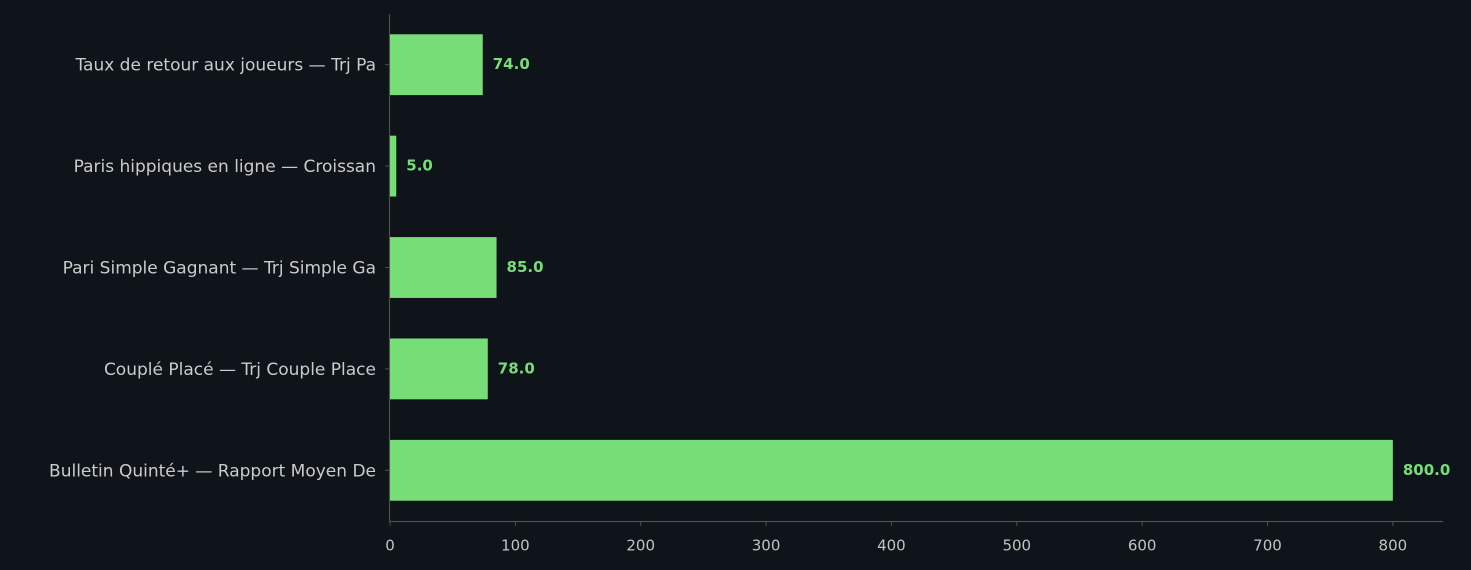  Describe the element at coordinates (225, 167) in the screenshot. I see `y-tick-label: Paris hippiques en ligne — Croissan` at that location.